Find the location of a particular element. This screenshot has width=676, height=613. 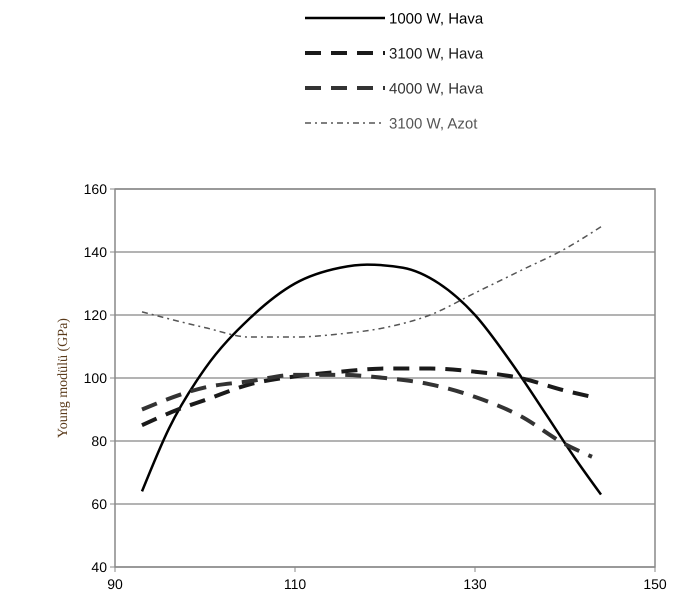

y-tick-label: 140 is located at coordinates (96, 252).